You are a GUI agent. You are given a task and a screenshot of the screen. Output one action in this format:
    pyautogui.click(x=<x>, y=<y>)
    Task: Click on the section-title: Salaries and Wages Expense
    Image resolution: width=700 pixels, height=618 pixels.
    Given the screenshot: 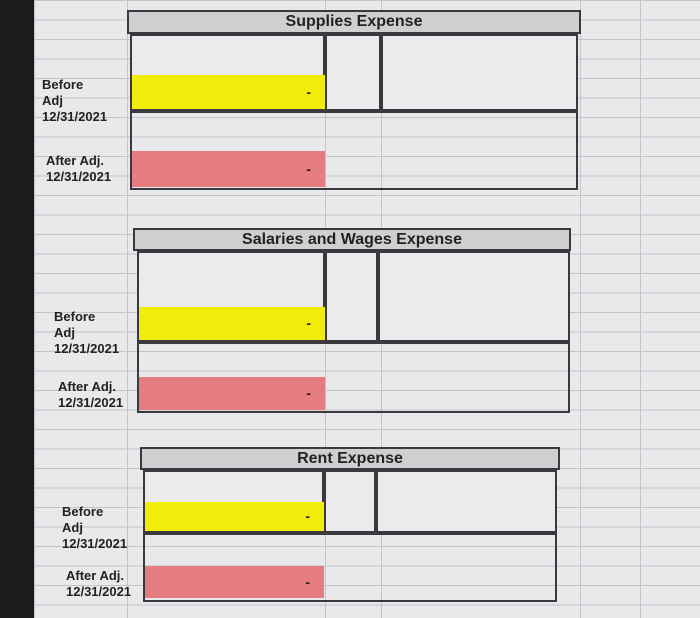 What is the action you would take?
    pyautogui.click(x=352, y=239)
    